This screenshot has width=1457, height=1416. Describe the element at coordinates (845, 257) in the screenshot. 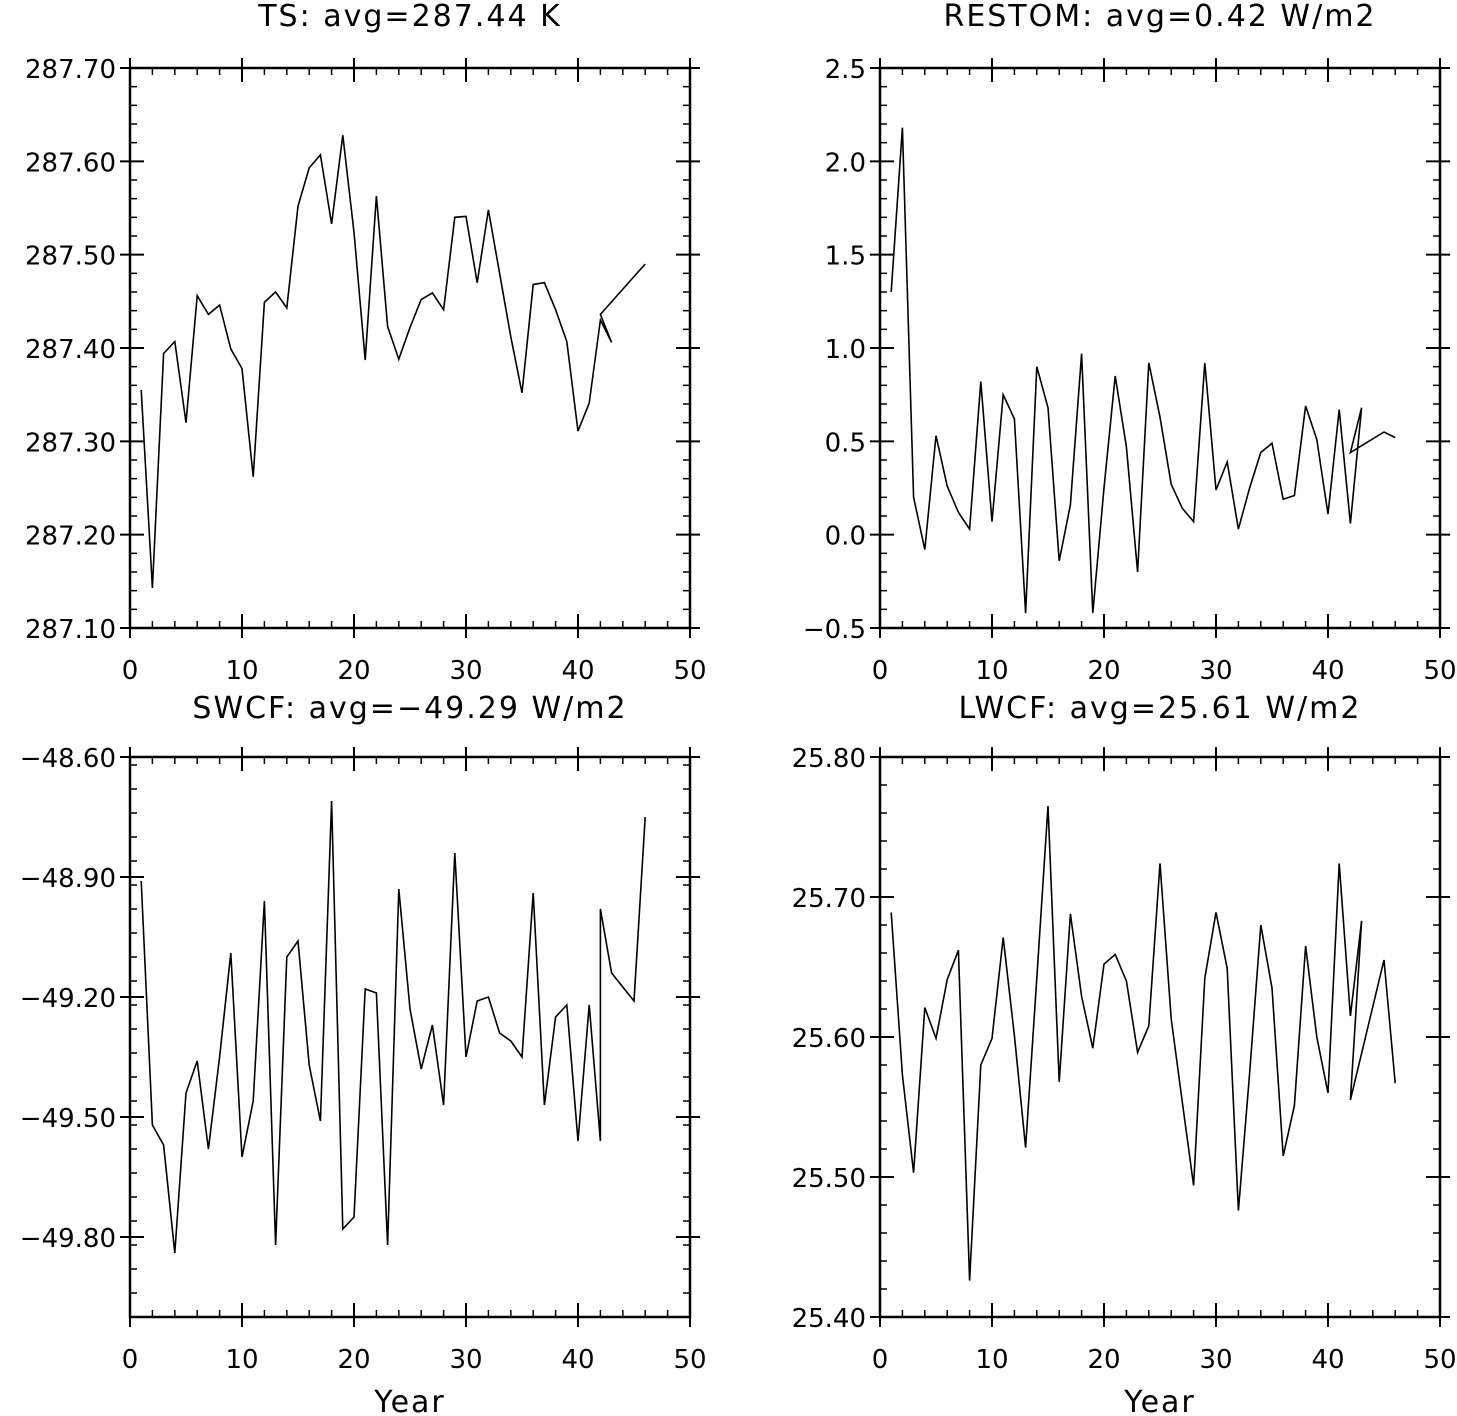

I see `y-tick-label: 1.5` at that location.